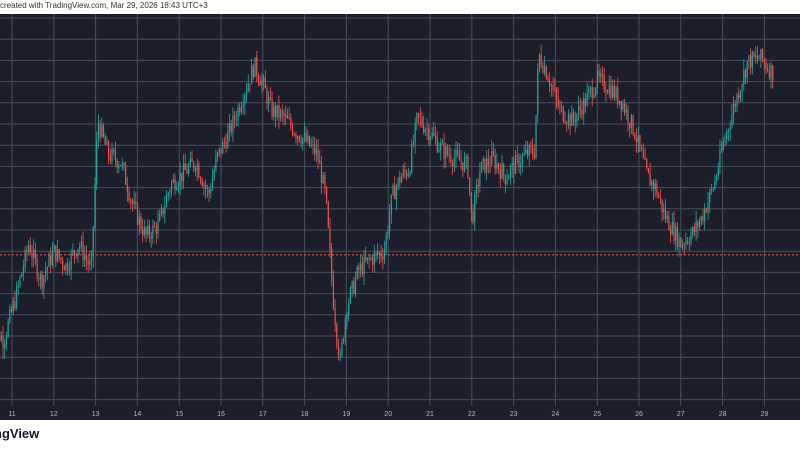 The width and height of the screenshot is (800, 450). I want to click on x-tick-label: 14, so click(138, 414).